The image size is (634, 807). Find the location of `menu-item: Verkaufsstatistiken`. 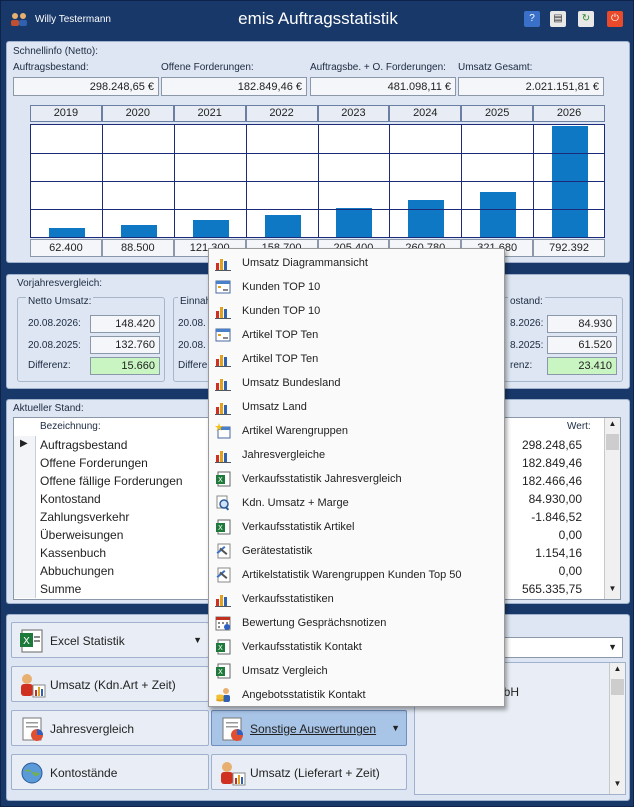

menu-item: Verkaufsstatistiken is located at coordinates (356, 599).